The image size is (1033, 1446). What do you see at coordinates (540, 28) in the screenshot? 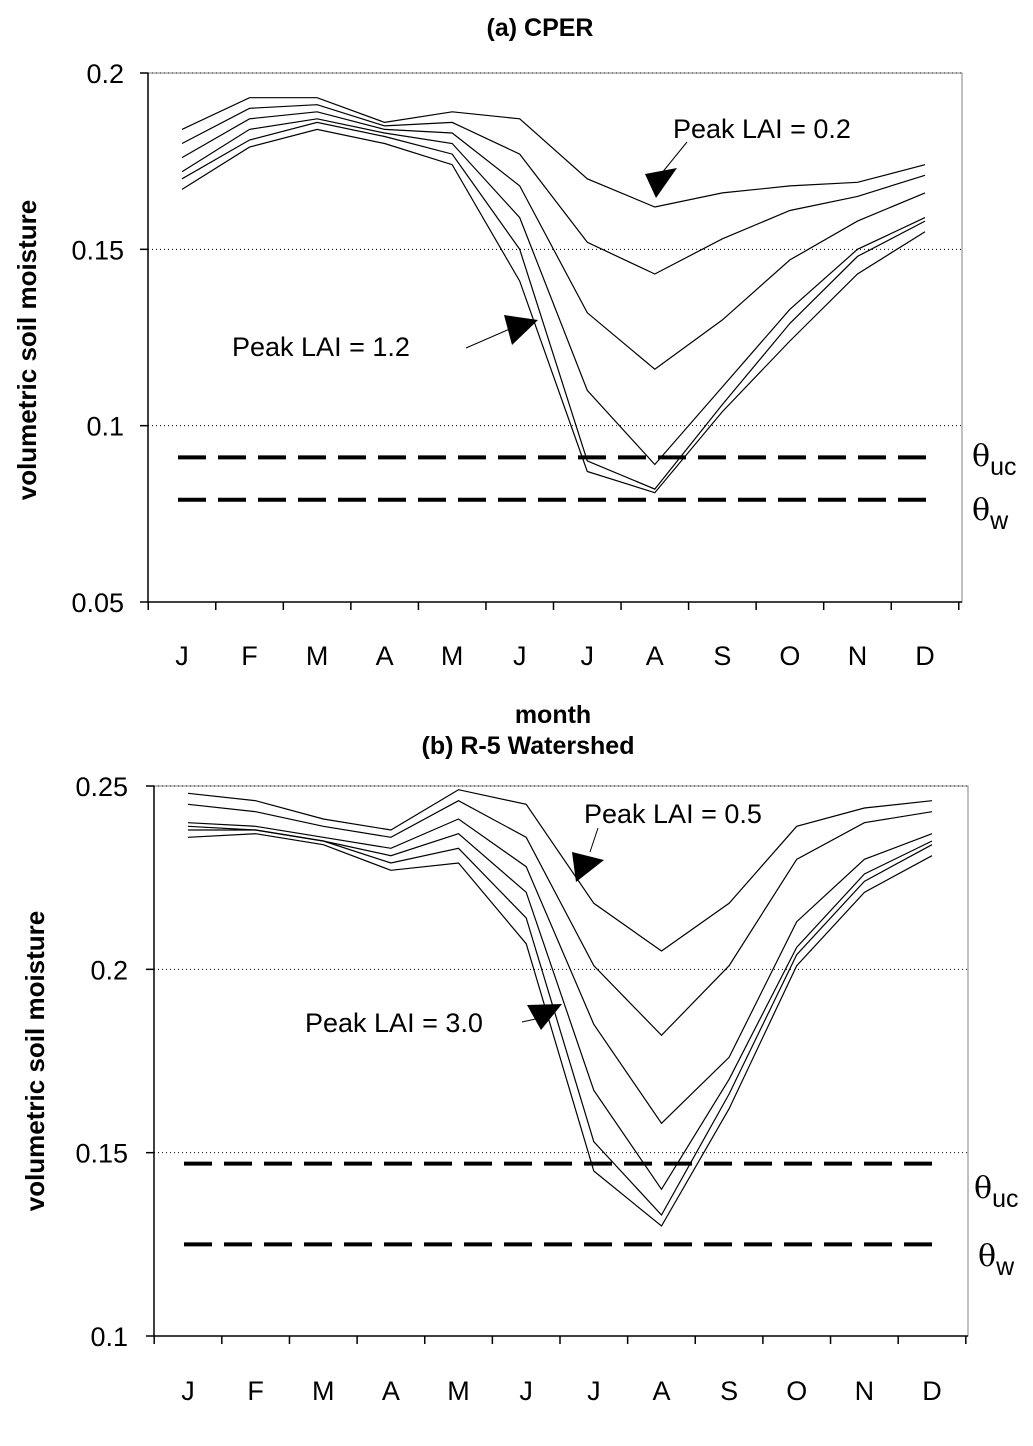
I see `chart-title: (a) CPER` at bounding box center [540, 28].